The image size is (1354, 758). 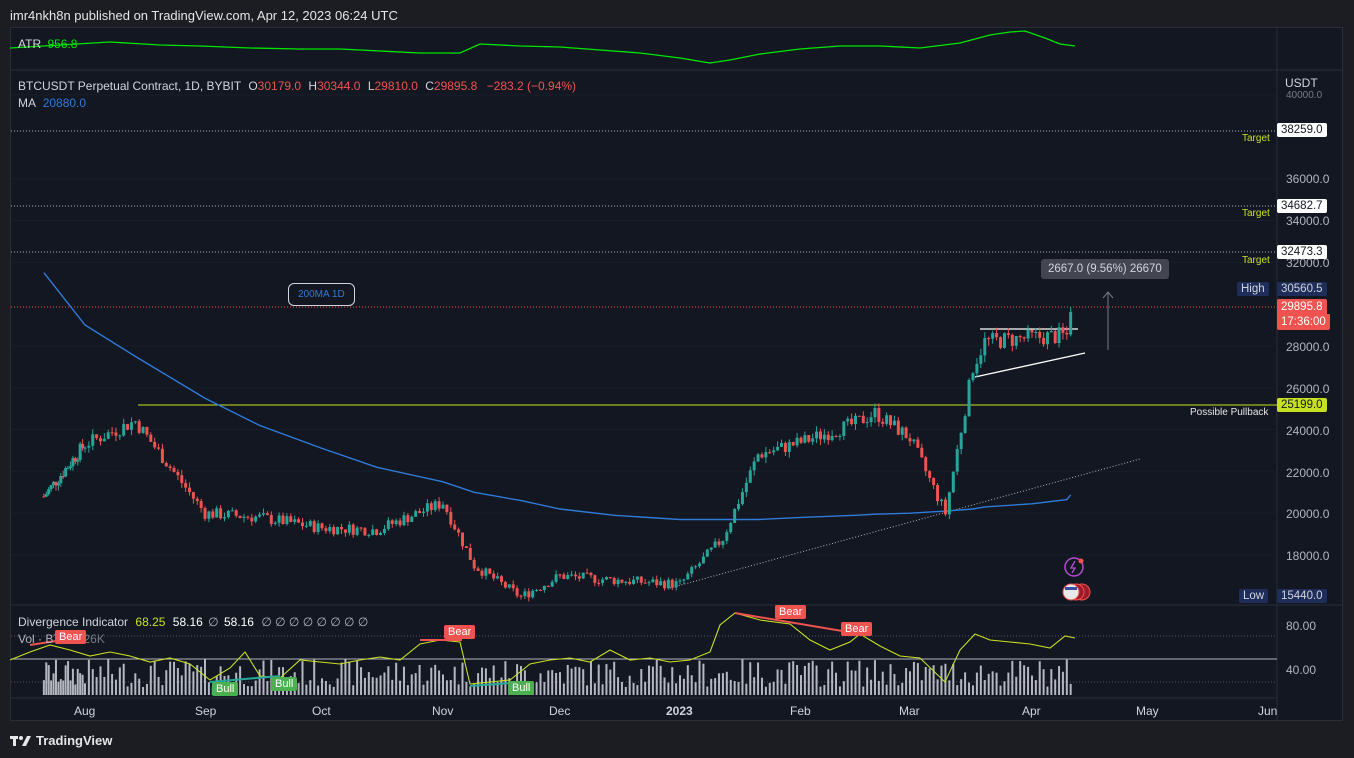 What do you see at coordinates (857, 629) in the screenshot?
I see `bear-label-4: Bear` at bounding box center [857, 629].